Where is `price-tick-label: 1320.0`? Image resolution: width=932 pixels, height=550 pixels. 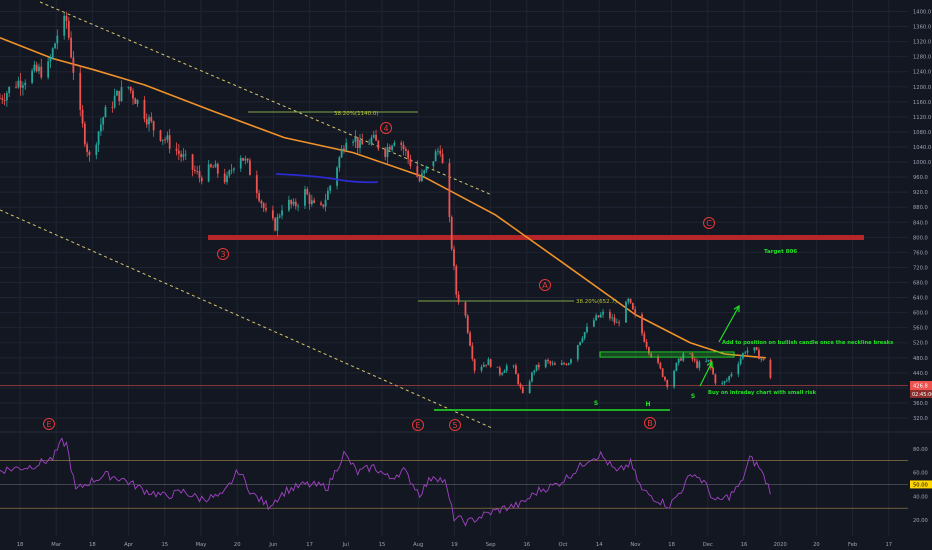
price-tick-label: 1320.0 is located at coordinates (922, 43).